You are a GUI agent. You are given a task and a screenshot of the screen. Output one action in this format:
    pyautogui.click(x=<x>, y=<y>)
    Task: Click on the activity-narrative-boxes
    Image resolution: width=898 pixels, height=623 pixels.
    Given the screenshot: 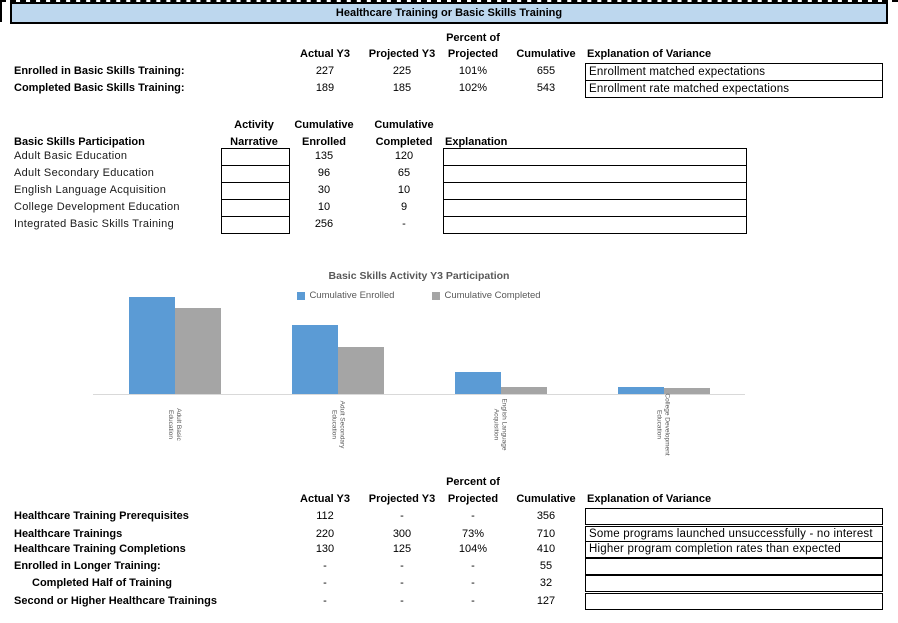 What is the action you would take?
    pyautogui.click(x=255, y=191)
    